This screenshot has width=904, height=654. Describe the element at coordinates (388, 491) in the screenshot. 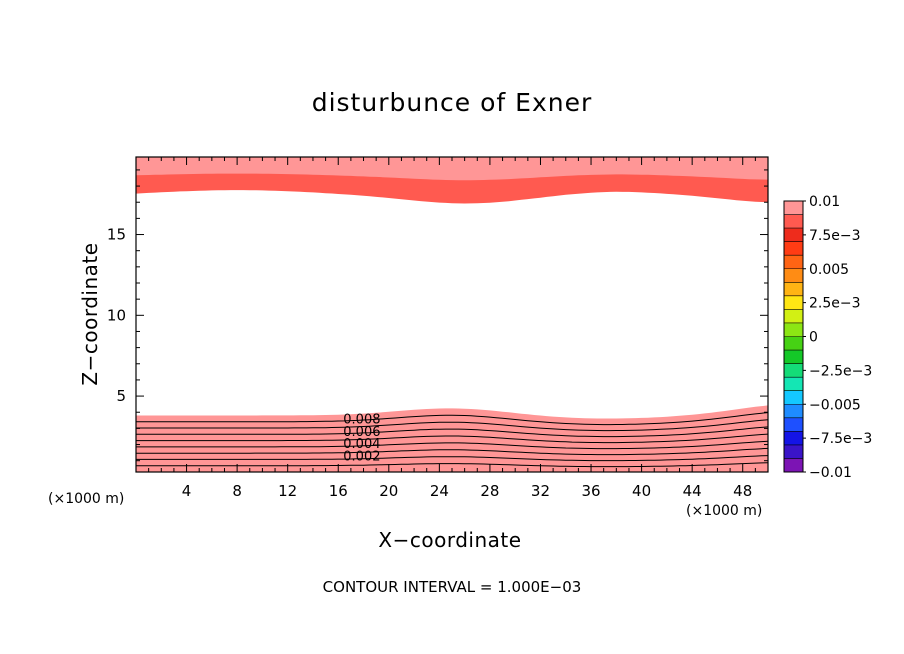

I see `x-tick-label: 20` at that location.